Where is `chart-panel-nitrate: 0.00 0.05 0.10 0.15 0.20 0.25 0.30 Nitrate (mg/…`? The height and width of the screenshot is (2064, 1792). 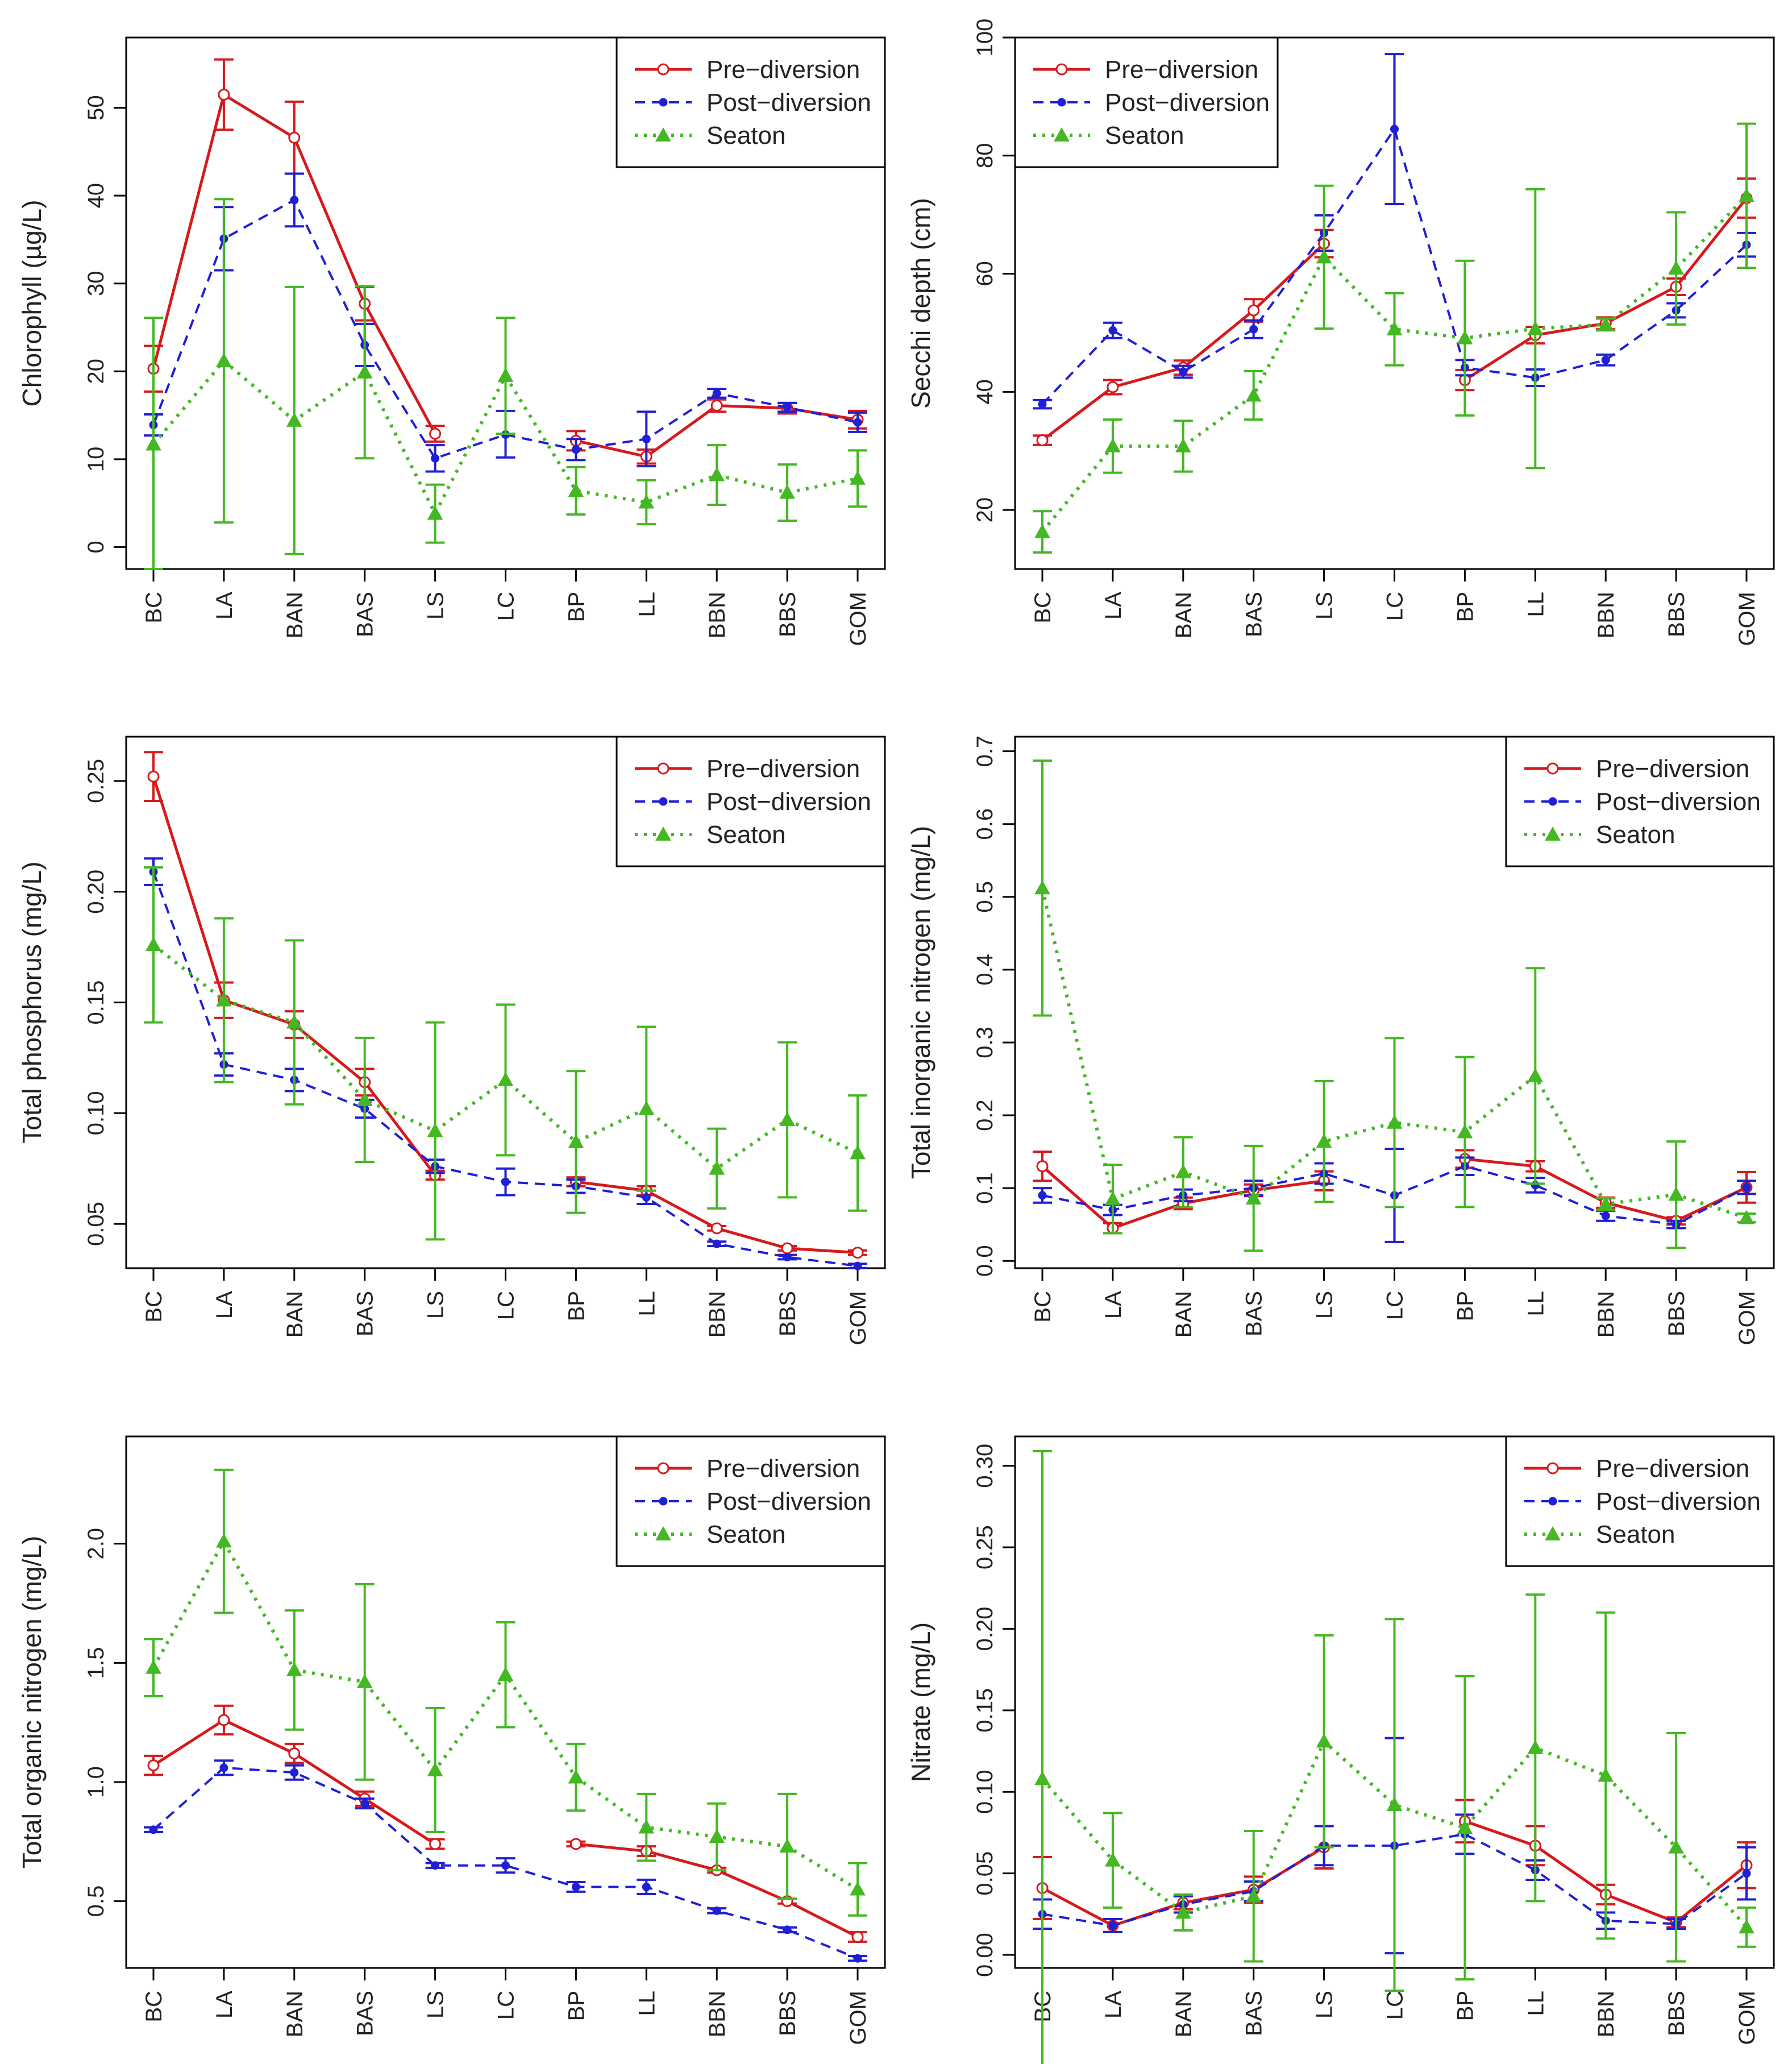
chart-panel-nitrate: 0.00 0.05 0.10 0.15 0.20 0.25 0.30 Nitrate (mg/… is located at coordinates (1340, 1749).